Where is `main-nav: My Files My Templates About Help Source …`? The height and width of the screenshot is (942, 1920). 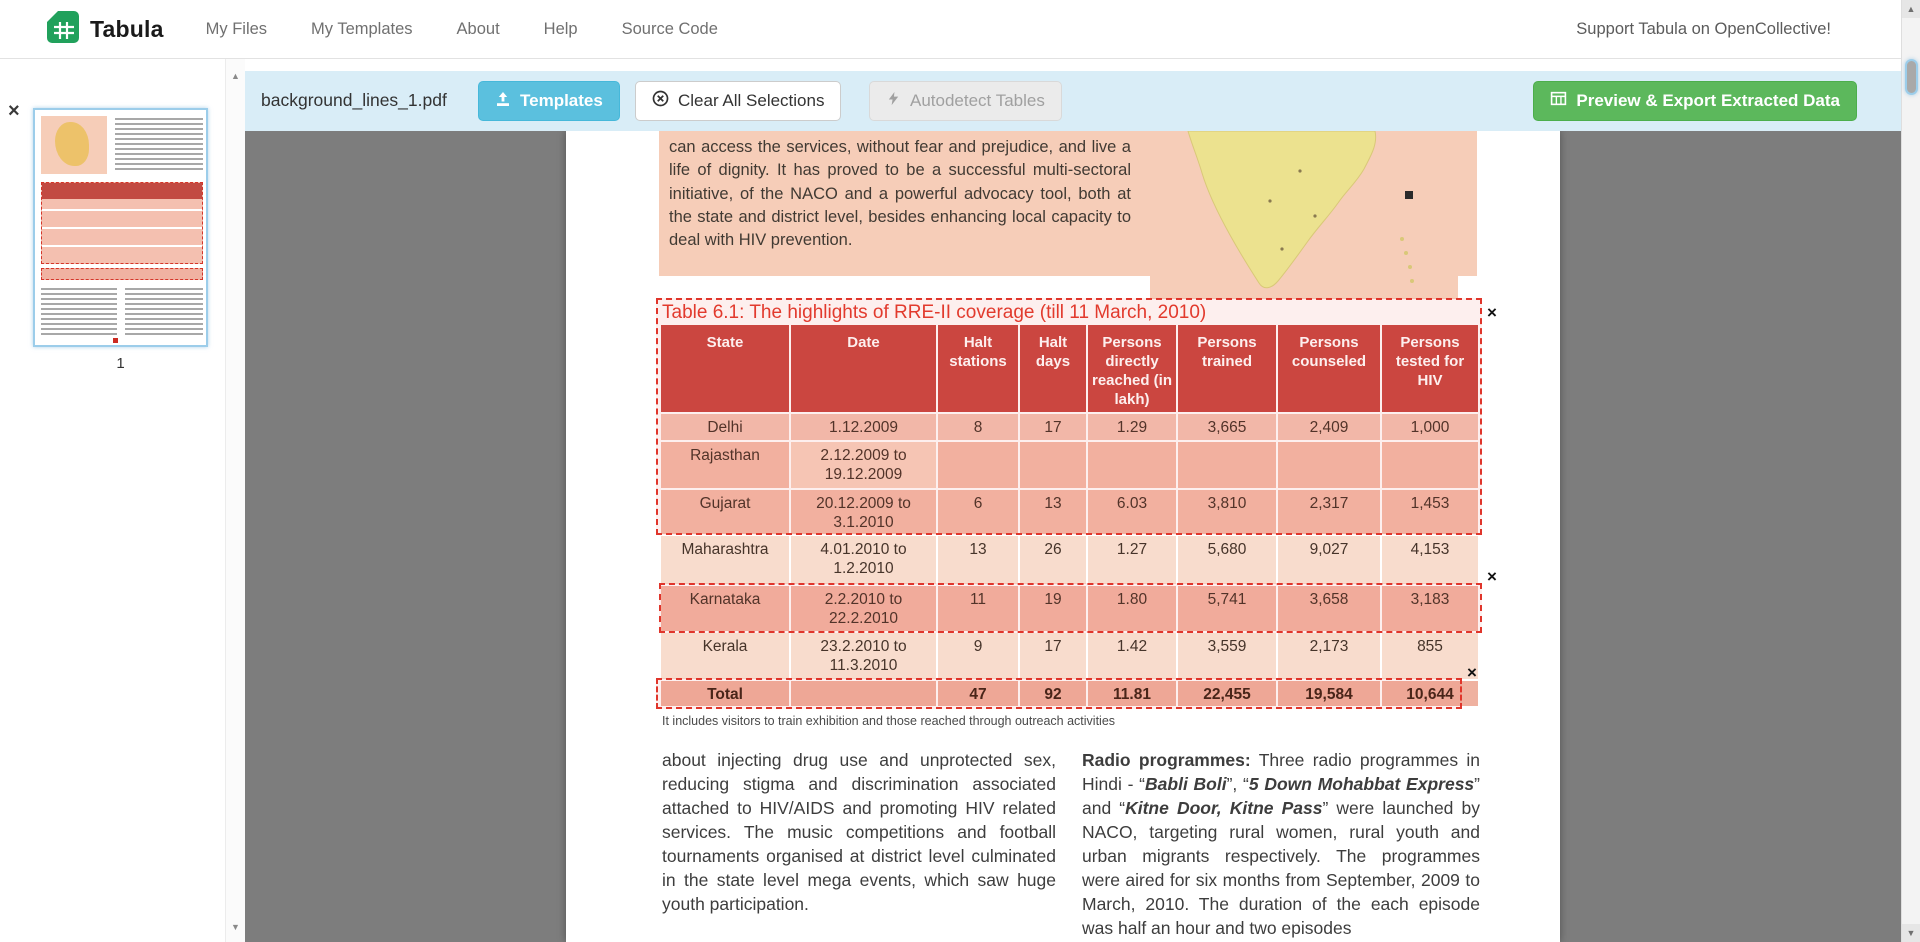
main-nav: My Files My Templates About Help Source … is located at coordinates (462, 29).